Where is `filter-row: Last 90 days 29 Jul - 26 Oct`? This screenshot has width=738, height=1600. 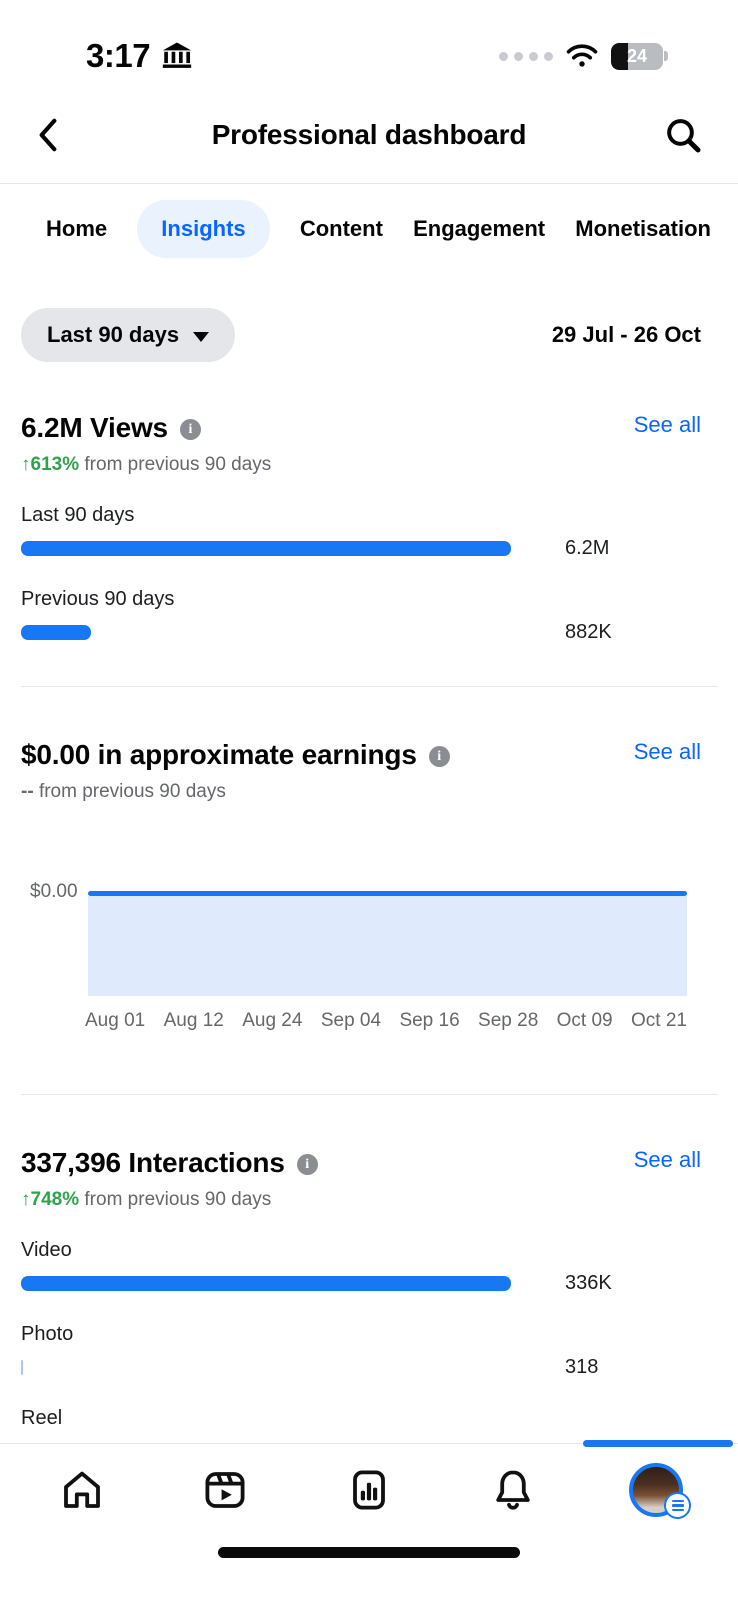
filter-row: Last 90 days 29 Jul - 26 Oct is located at coordinates (369, 315).